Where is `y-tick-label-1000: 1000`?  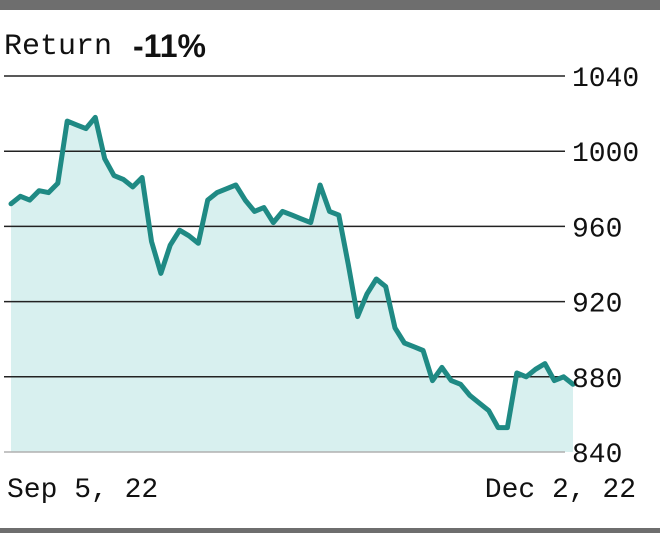
y-tick-label-1000: 1000 is located at coordinates (605, 154).